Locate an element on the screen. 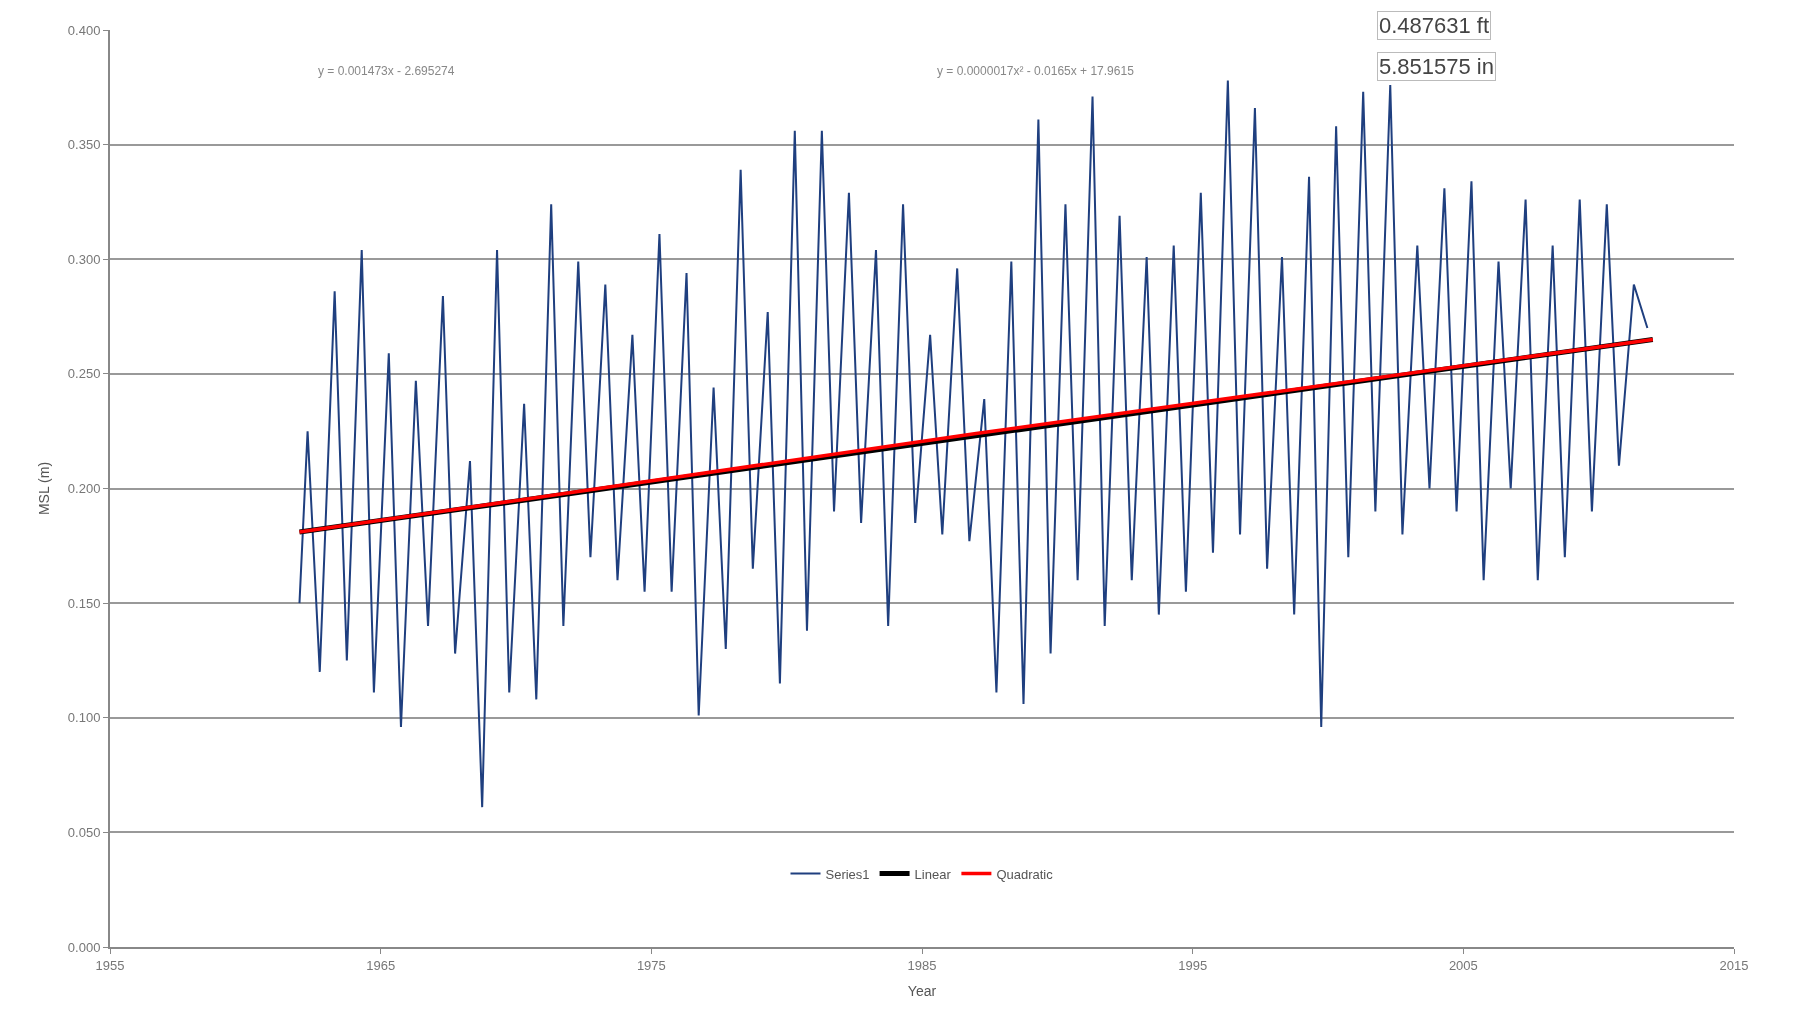  x-tick-label: 1985 is located at coordinates (922, 965).